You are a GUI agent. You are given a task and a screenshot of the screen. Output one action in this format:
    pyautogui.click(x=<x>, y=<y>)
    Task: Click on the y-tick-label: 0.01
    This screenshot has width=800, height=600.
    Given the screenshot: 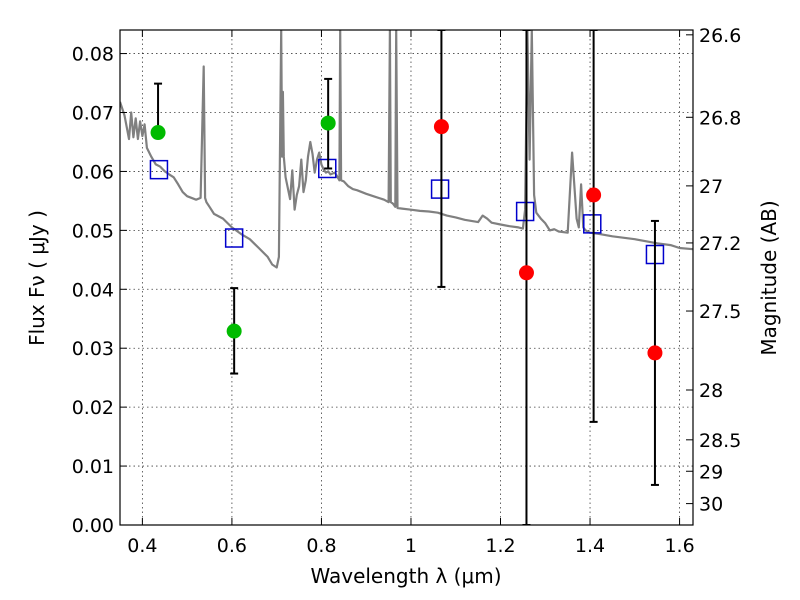 What is the action you would take?
    pyautogui.click(x=93, y=467)
    